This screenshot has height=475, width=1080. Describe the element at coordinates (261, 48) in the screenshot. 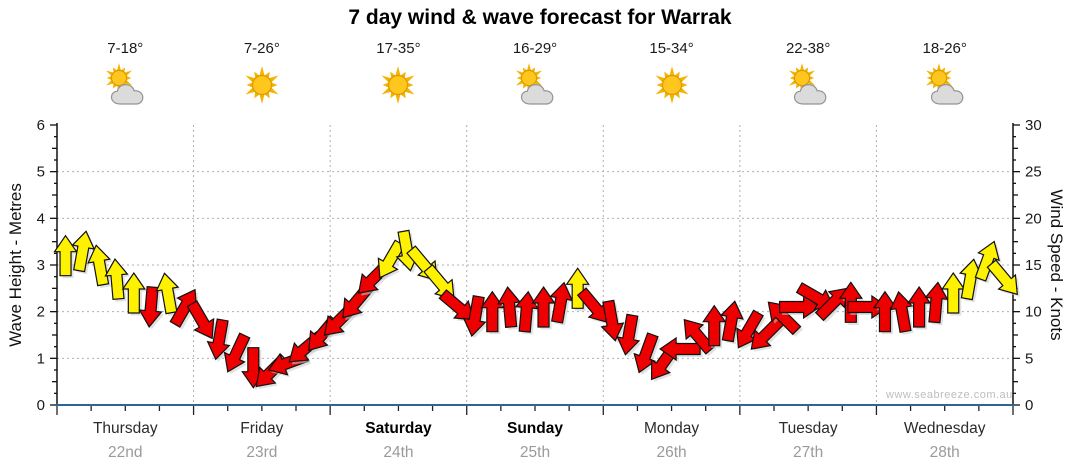

I see `temp-range-label: 7-26°` at that location.